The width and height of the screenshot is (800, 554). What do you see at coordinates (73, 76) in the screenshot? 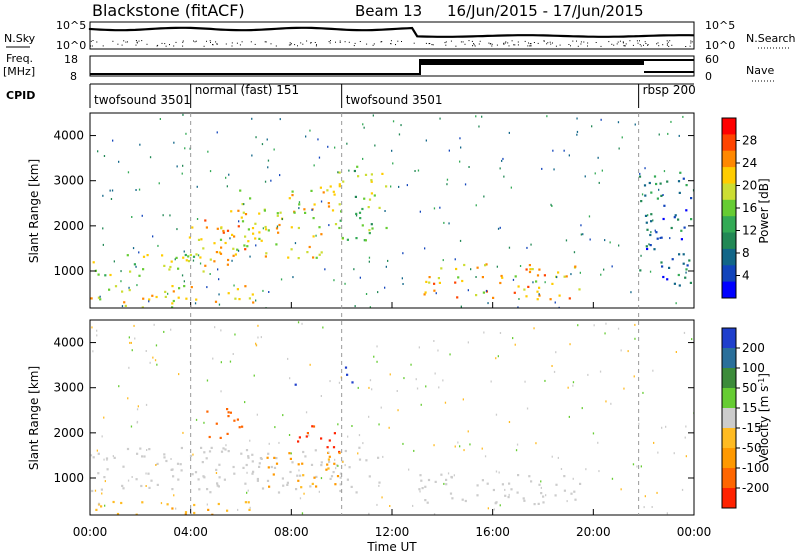
I see `left-tick-freq-2: 8` at bounding box center [73, 76].